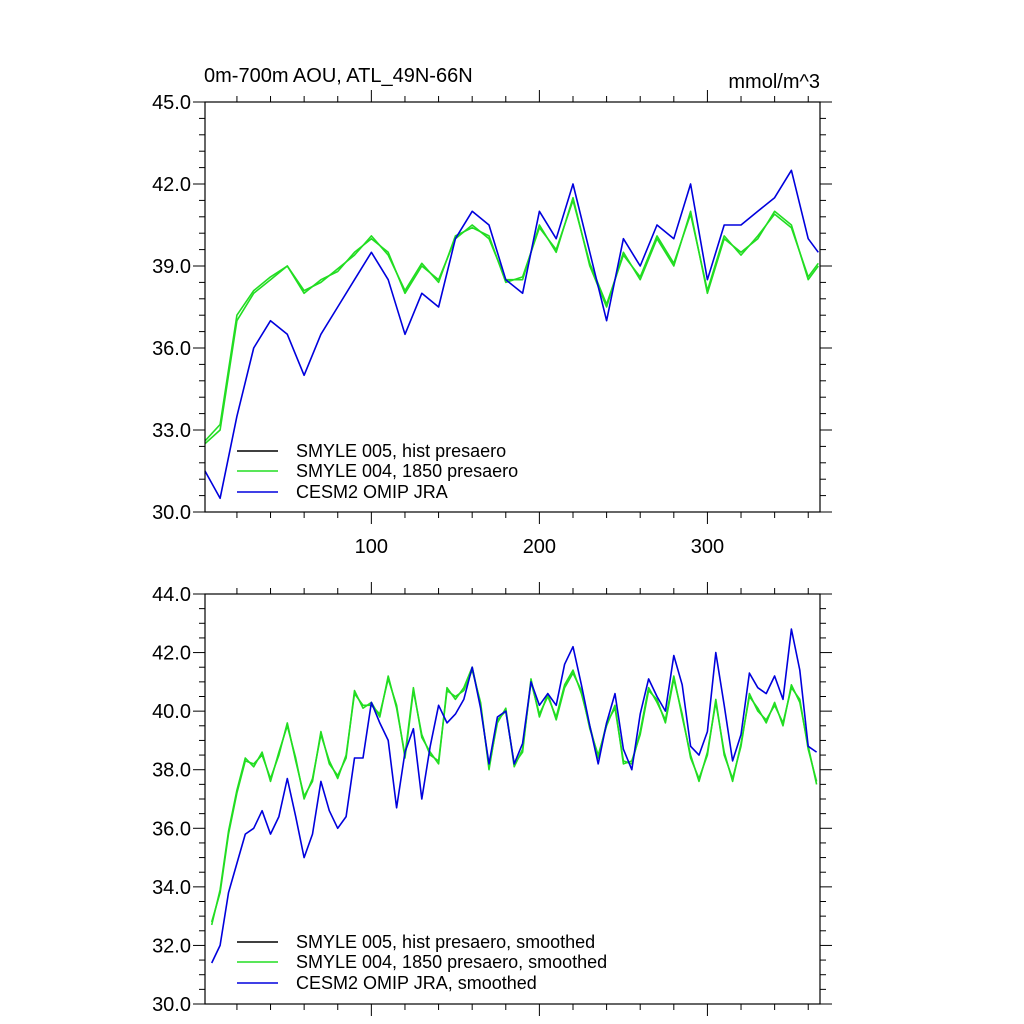 Image resolution: width=1024 pixels, height=1024 pixels. I want to click on x-tick-label: 300, so click(707, 547).